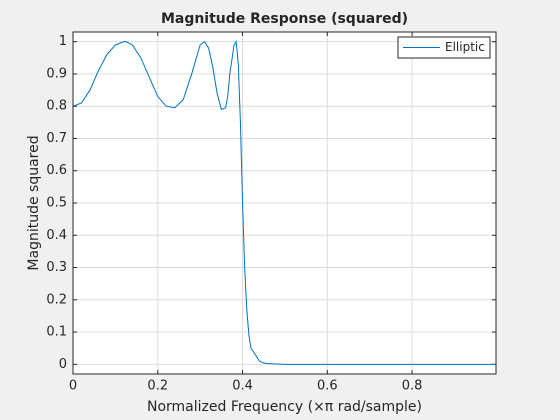 The image size is (560, 420). Describe the element at coordinates (284, 19) in the screenshot. I see `chart-title: Magnitude Response (squared)` at that location.